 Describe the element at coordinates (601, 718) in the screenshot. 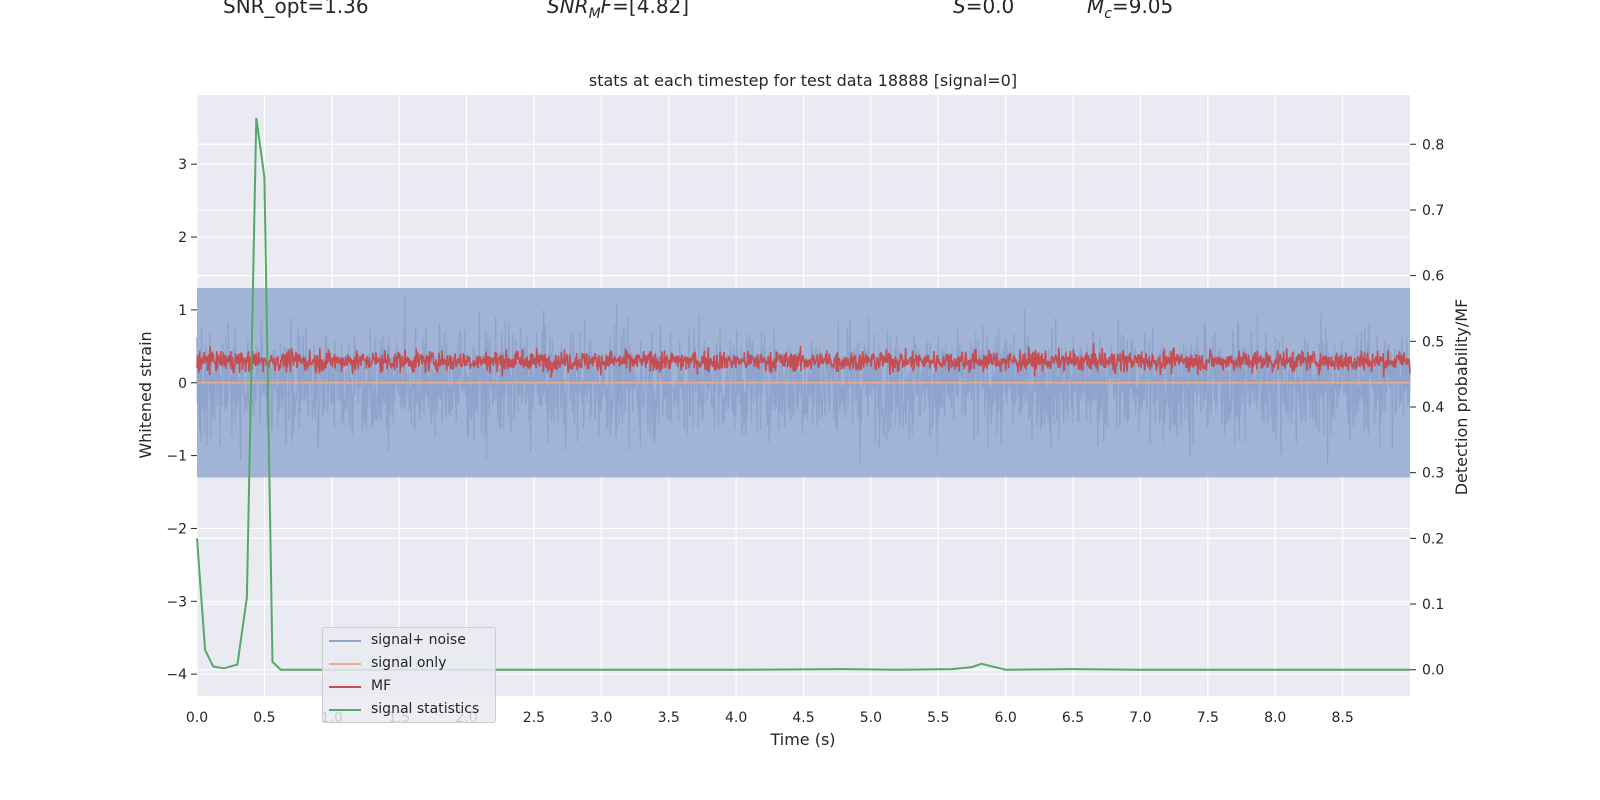

I see `x-tick-label: 3.0` at that location.